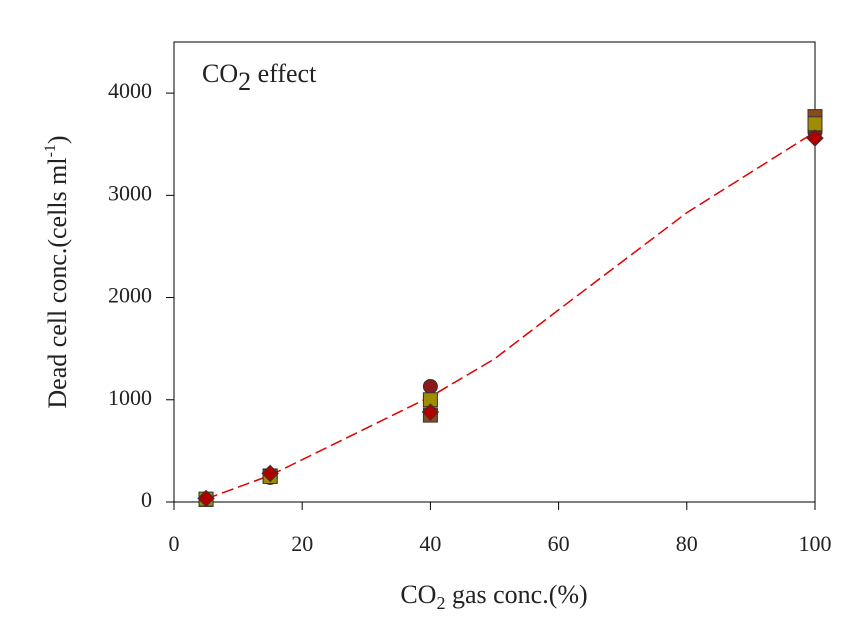 This screenshot has height=625, width=860. I want to click on x-tick-label: 60, so click(559, 543).